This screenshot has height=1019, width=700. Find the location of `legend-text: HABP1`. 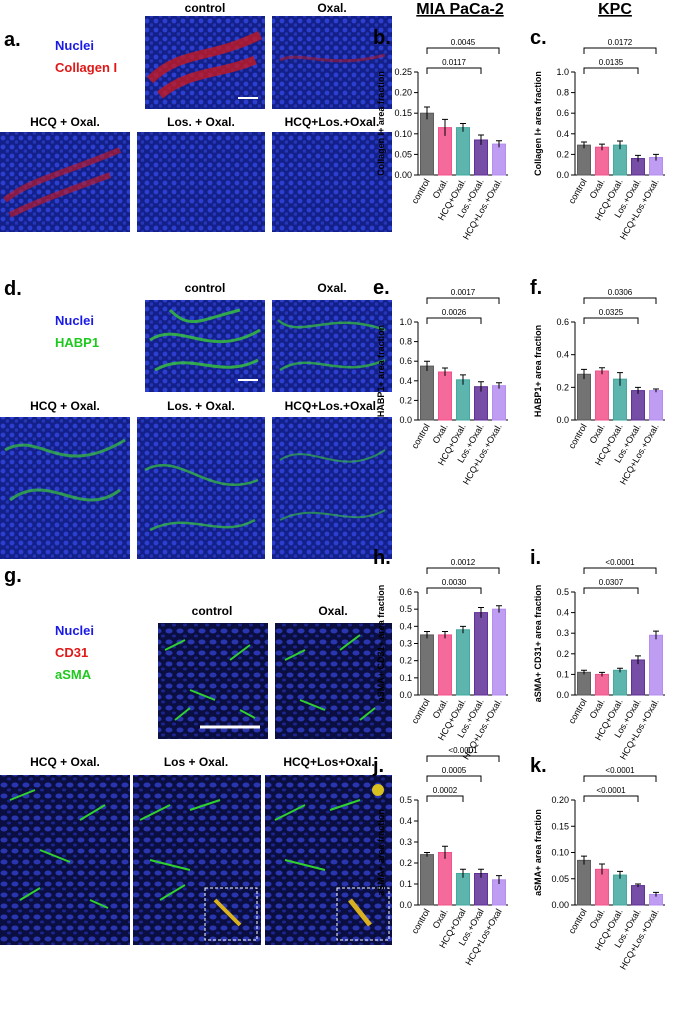

legend-text: HABP1 is located at coordinates (77, 342).